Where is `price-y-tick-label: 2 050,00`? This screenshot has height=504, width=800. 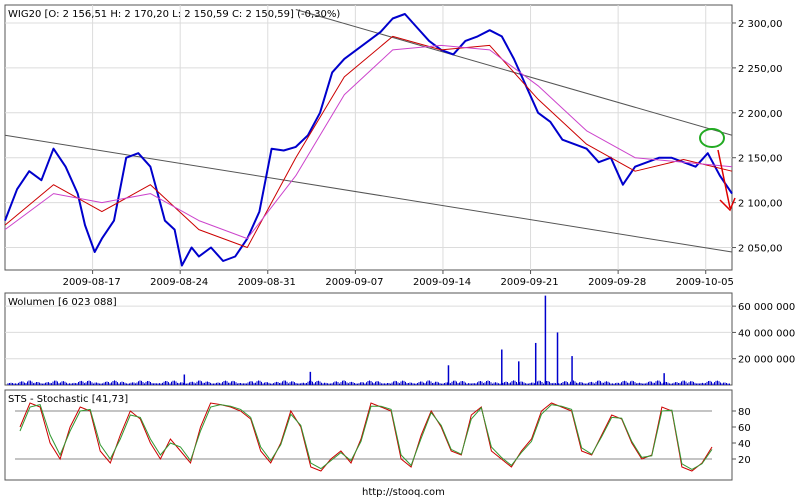
price-y-tick-label: 2 050,00 is located at coordinates (760, 249).